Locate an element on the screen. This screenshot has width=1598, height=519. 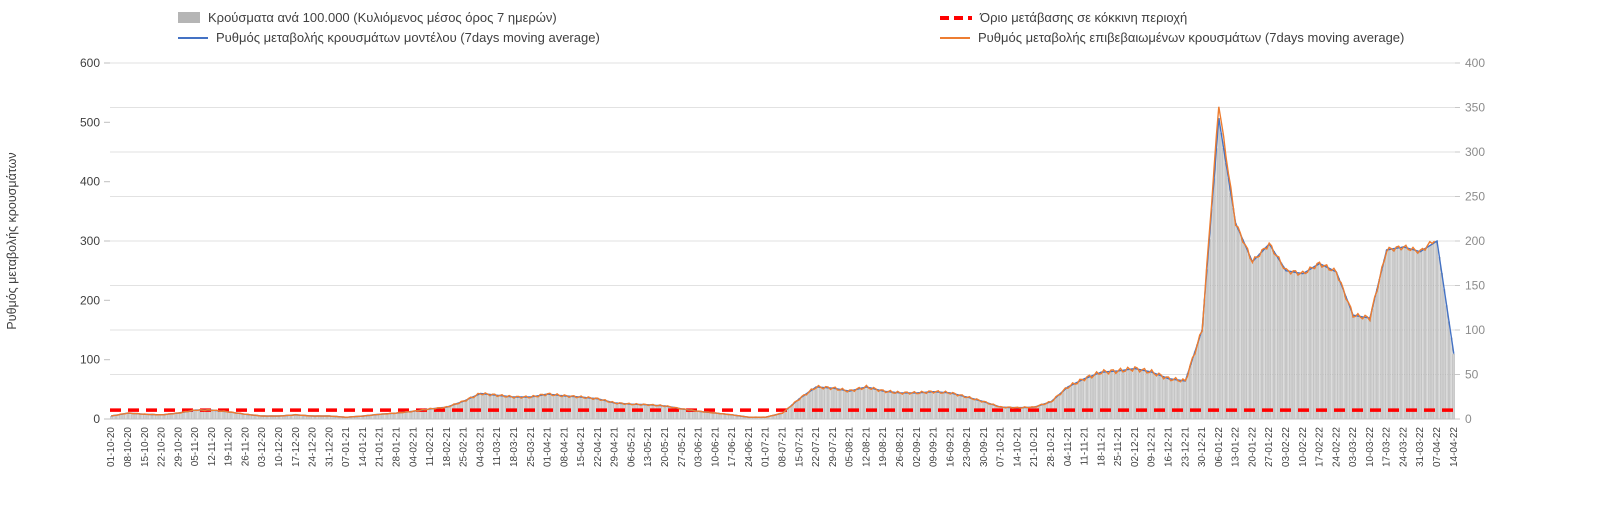
svg-text: 30-12-21 is located at coordinates (1202, 447).